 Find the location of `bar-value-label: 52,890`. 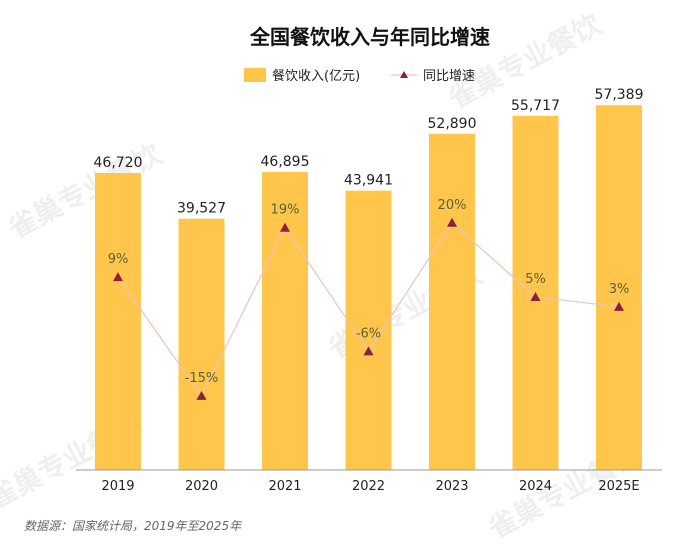

bar-value-label: 52,890 is located at coordinates (452, 124).